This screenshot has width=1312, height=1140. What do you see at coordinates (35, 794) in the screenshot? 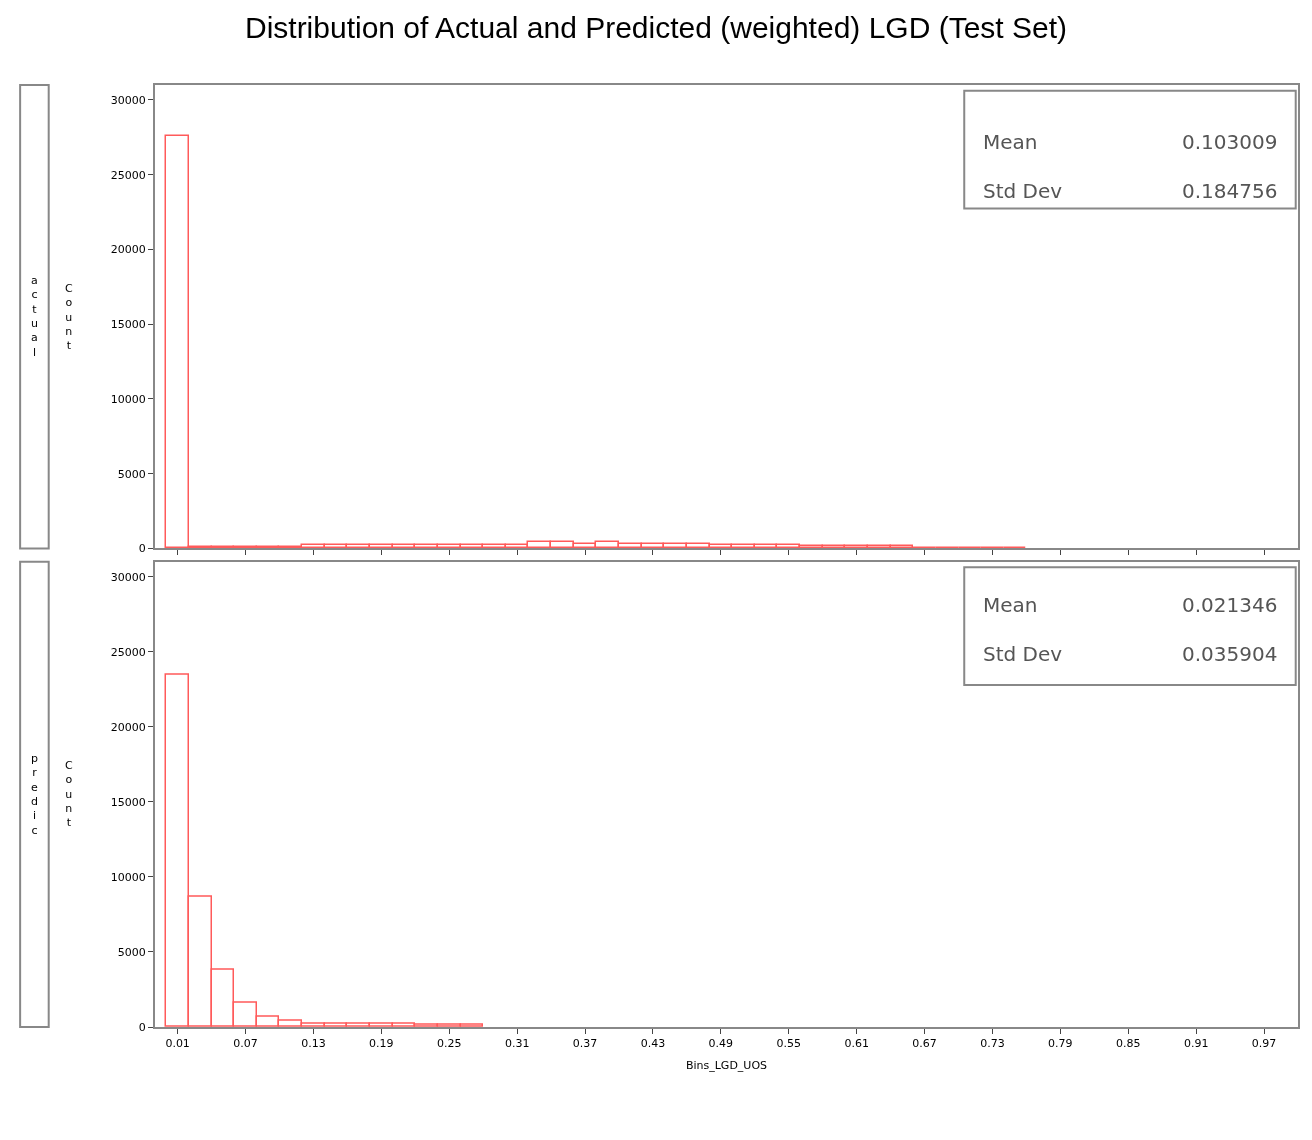
I see `text: predic` at bounding box center [35, 794].